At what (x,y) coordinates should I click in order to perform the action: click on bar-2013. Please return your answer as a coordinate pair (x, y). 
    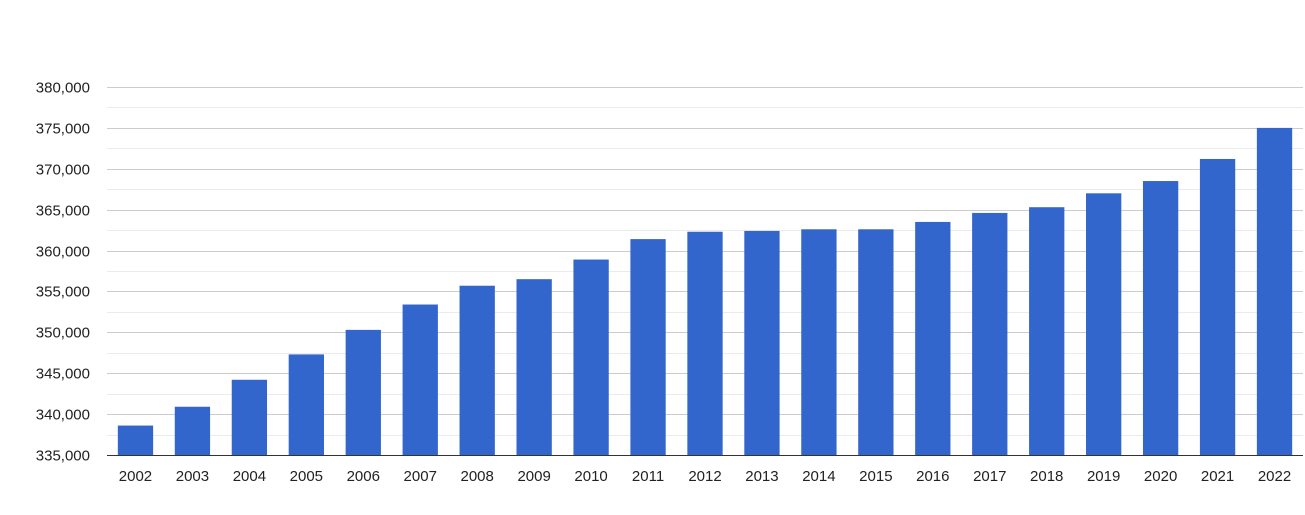
    Looking at the image, I should click on (762, 342).